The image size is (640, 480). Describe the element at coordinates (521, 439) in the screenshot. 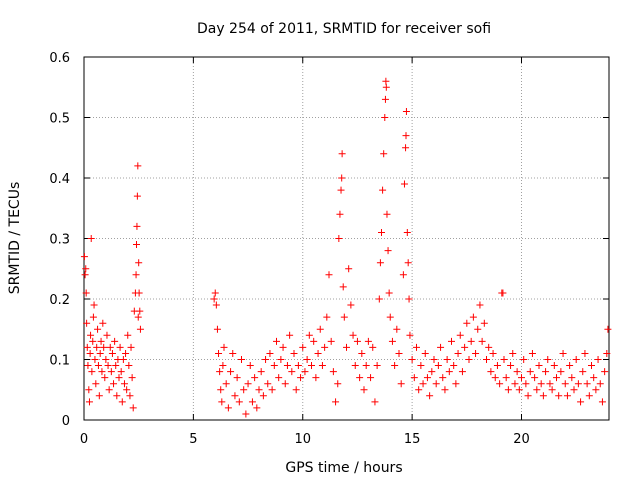

I see `x-tick-label: 20` at that location.